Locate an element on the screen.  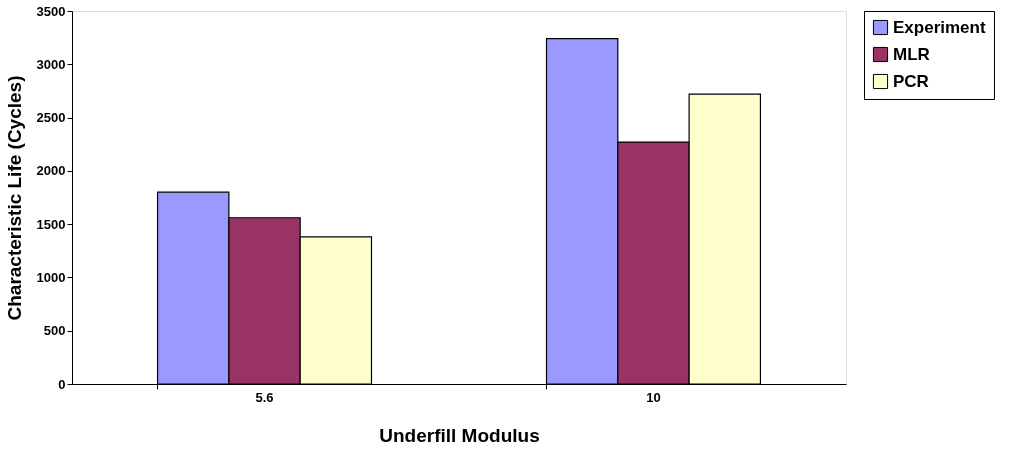
legend-label: PCR is located at coordinates (911, 81).